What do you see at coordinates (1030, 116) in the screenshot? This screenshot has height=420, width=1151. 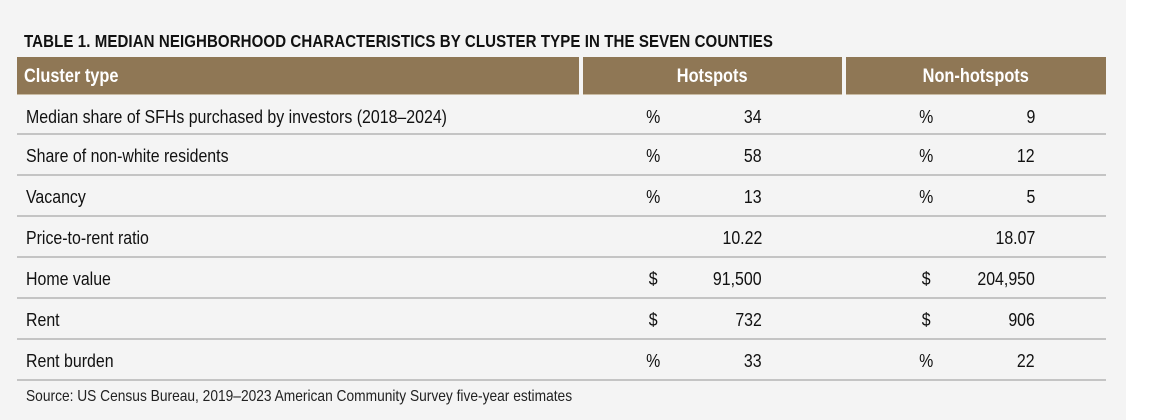 I see `non-hotspots-value: 9` at bounding box center [1030, 116].